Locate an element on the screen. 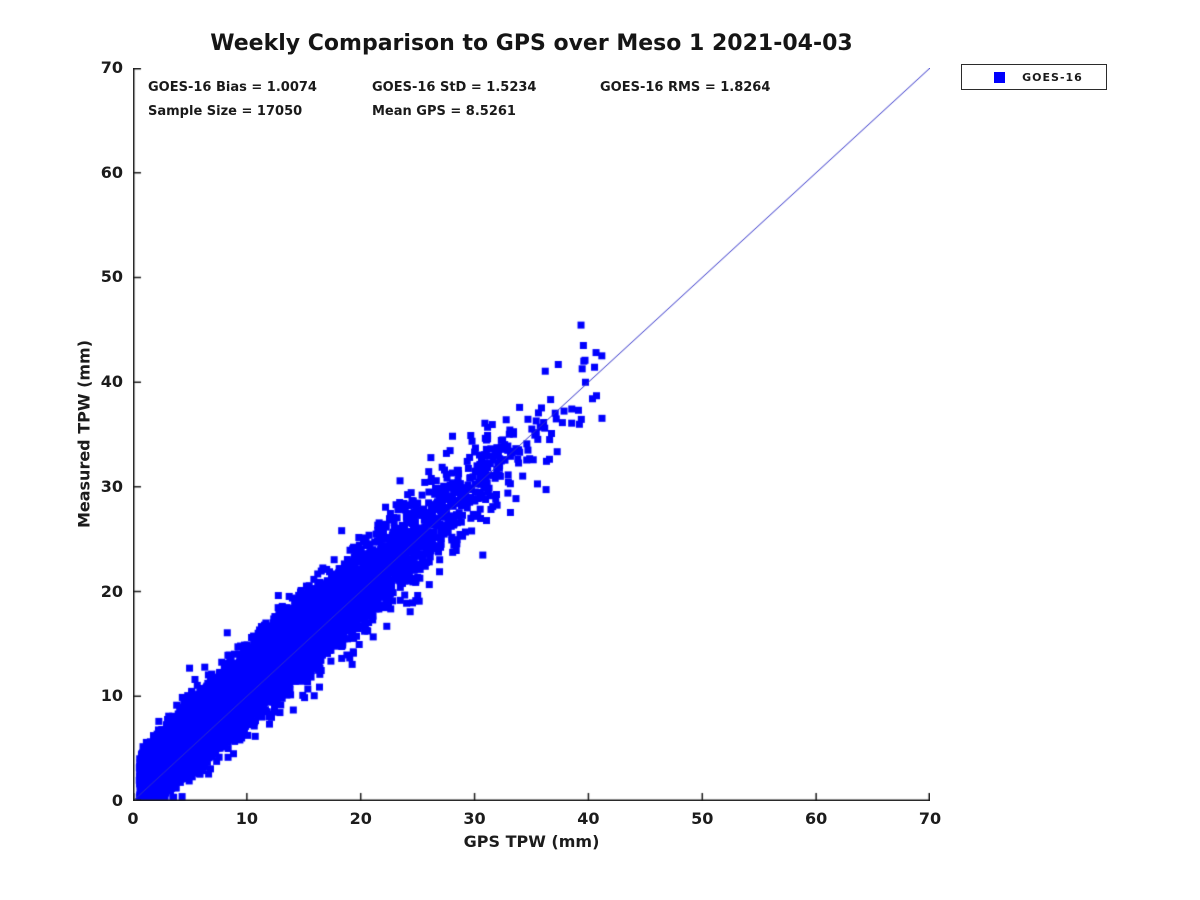  y-axis-label: Measured TPW (mm) is located at coordinates (84, 434).